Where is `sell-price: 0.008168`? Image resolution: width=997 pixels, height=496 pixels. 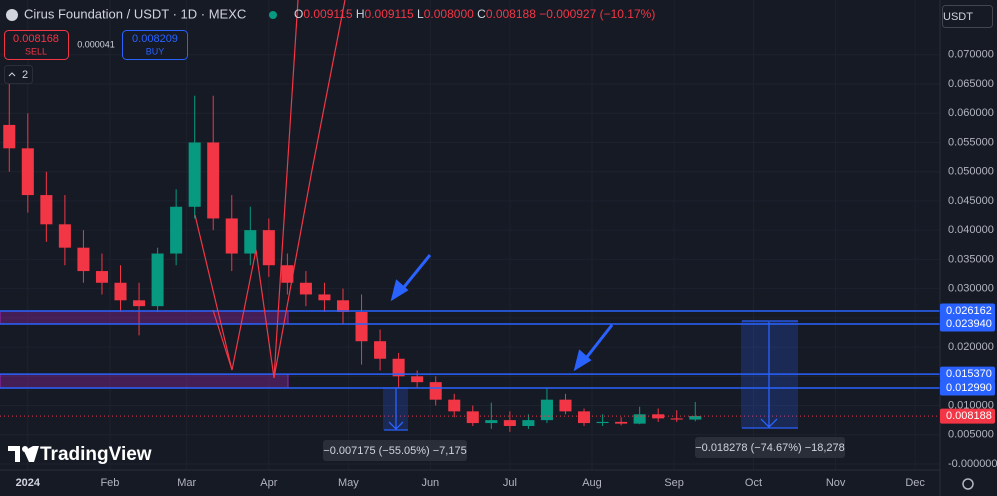
sell-price: 0.008168 is located at coordinates (36, 39).